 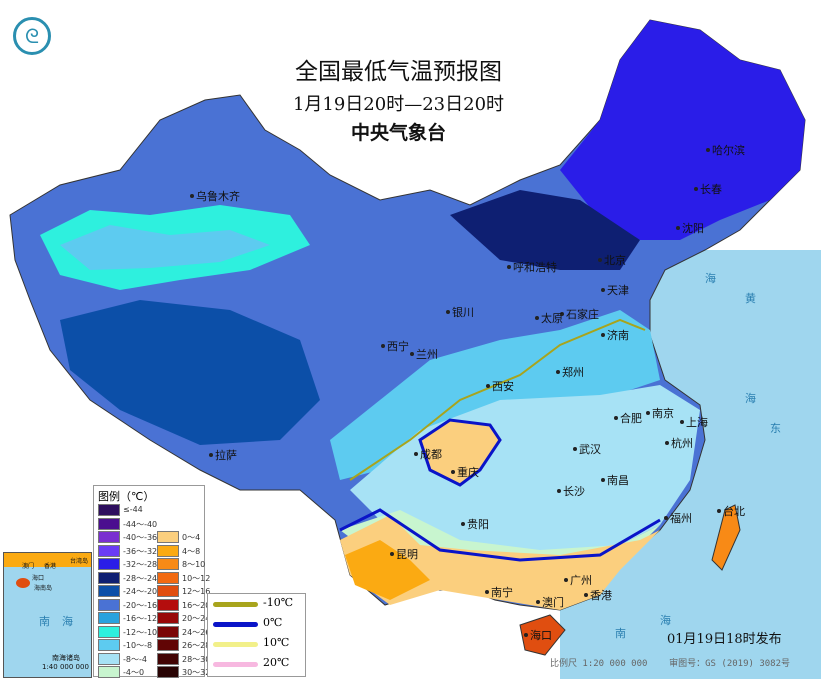 I want to click on city-label: 兰州, so click(x=427, y=354).